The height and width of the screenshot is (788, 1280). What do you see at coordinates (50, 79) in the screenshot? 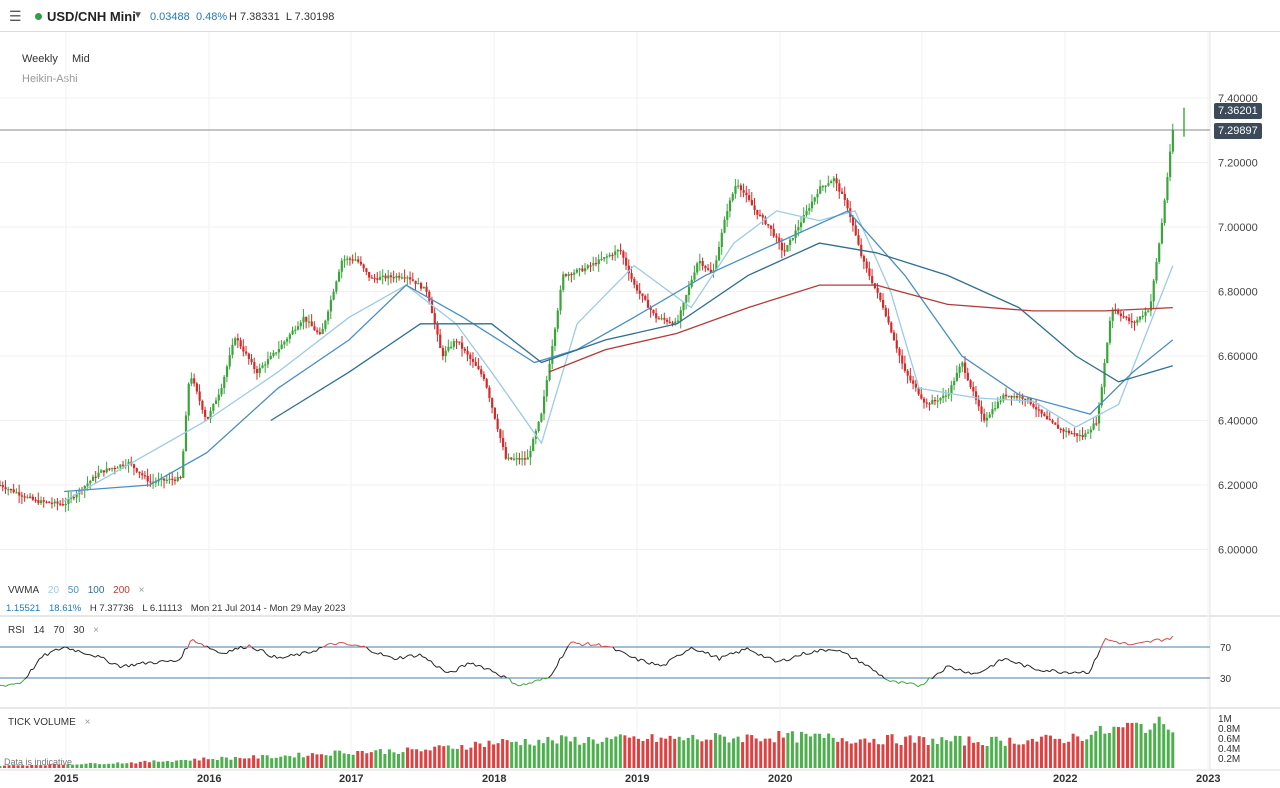
I see `chart-style-label: Heikin-Ashi` at bounding box center [50, 79].